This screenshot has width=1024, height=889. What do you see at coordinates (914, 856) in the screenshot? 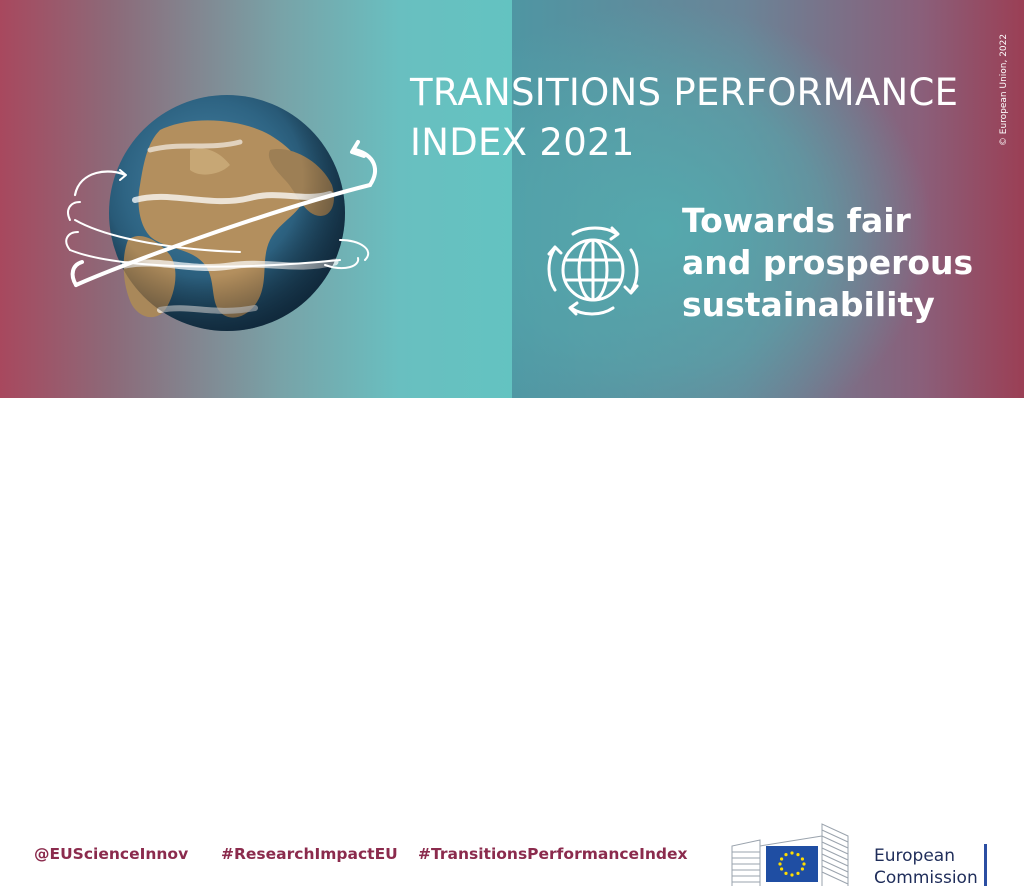
I see `org-name-line-1: European` at bounding box center [914, 856].